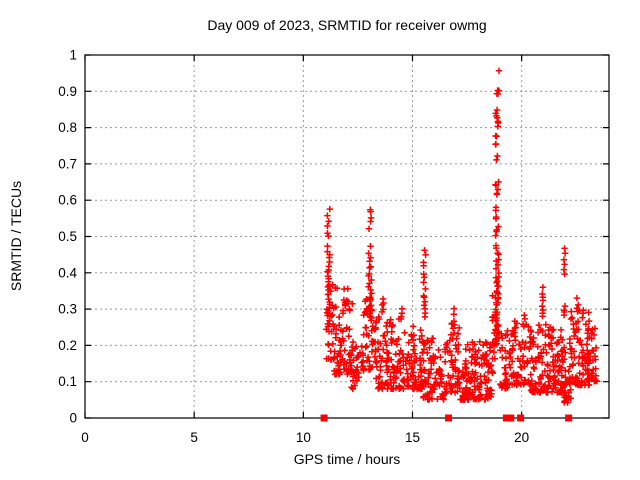  Describe the element at coordinates (303, 437) in the screenshot. I see `x-tick-label: 10` at that location.